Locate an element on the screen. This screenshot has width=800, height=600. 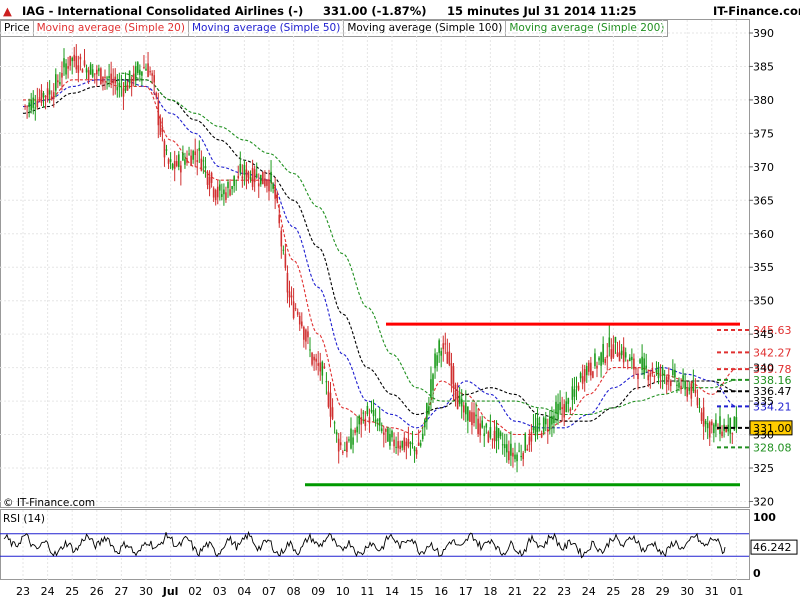
support-tag-box is located at coordinates (771, 447).